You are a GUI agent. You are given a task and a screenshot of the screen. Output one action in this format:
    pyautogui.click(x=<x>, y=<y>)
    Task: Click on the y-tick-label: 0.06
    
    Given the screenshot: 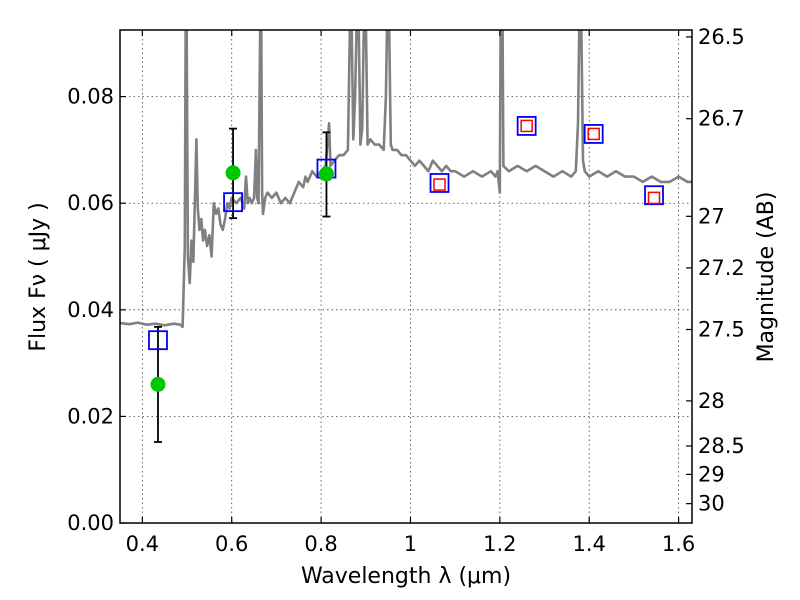 What is the action you would take?
    pyautogui.click(x=90, y=203)
    